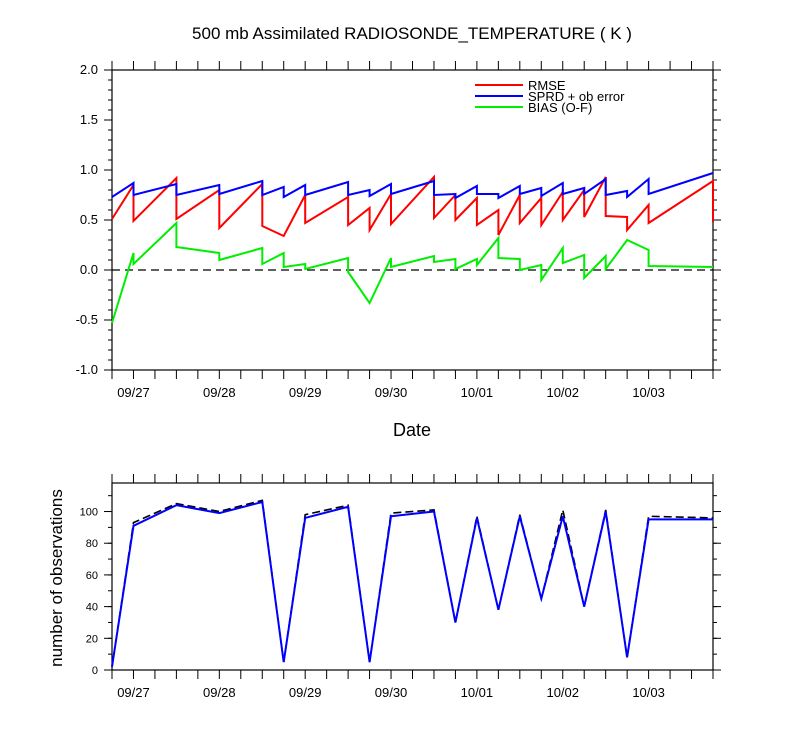  I want to click on y-tick-label: 60, so click(92, 576).